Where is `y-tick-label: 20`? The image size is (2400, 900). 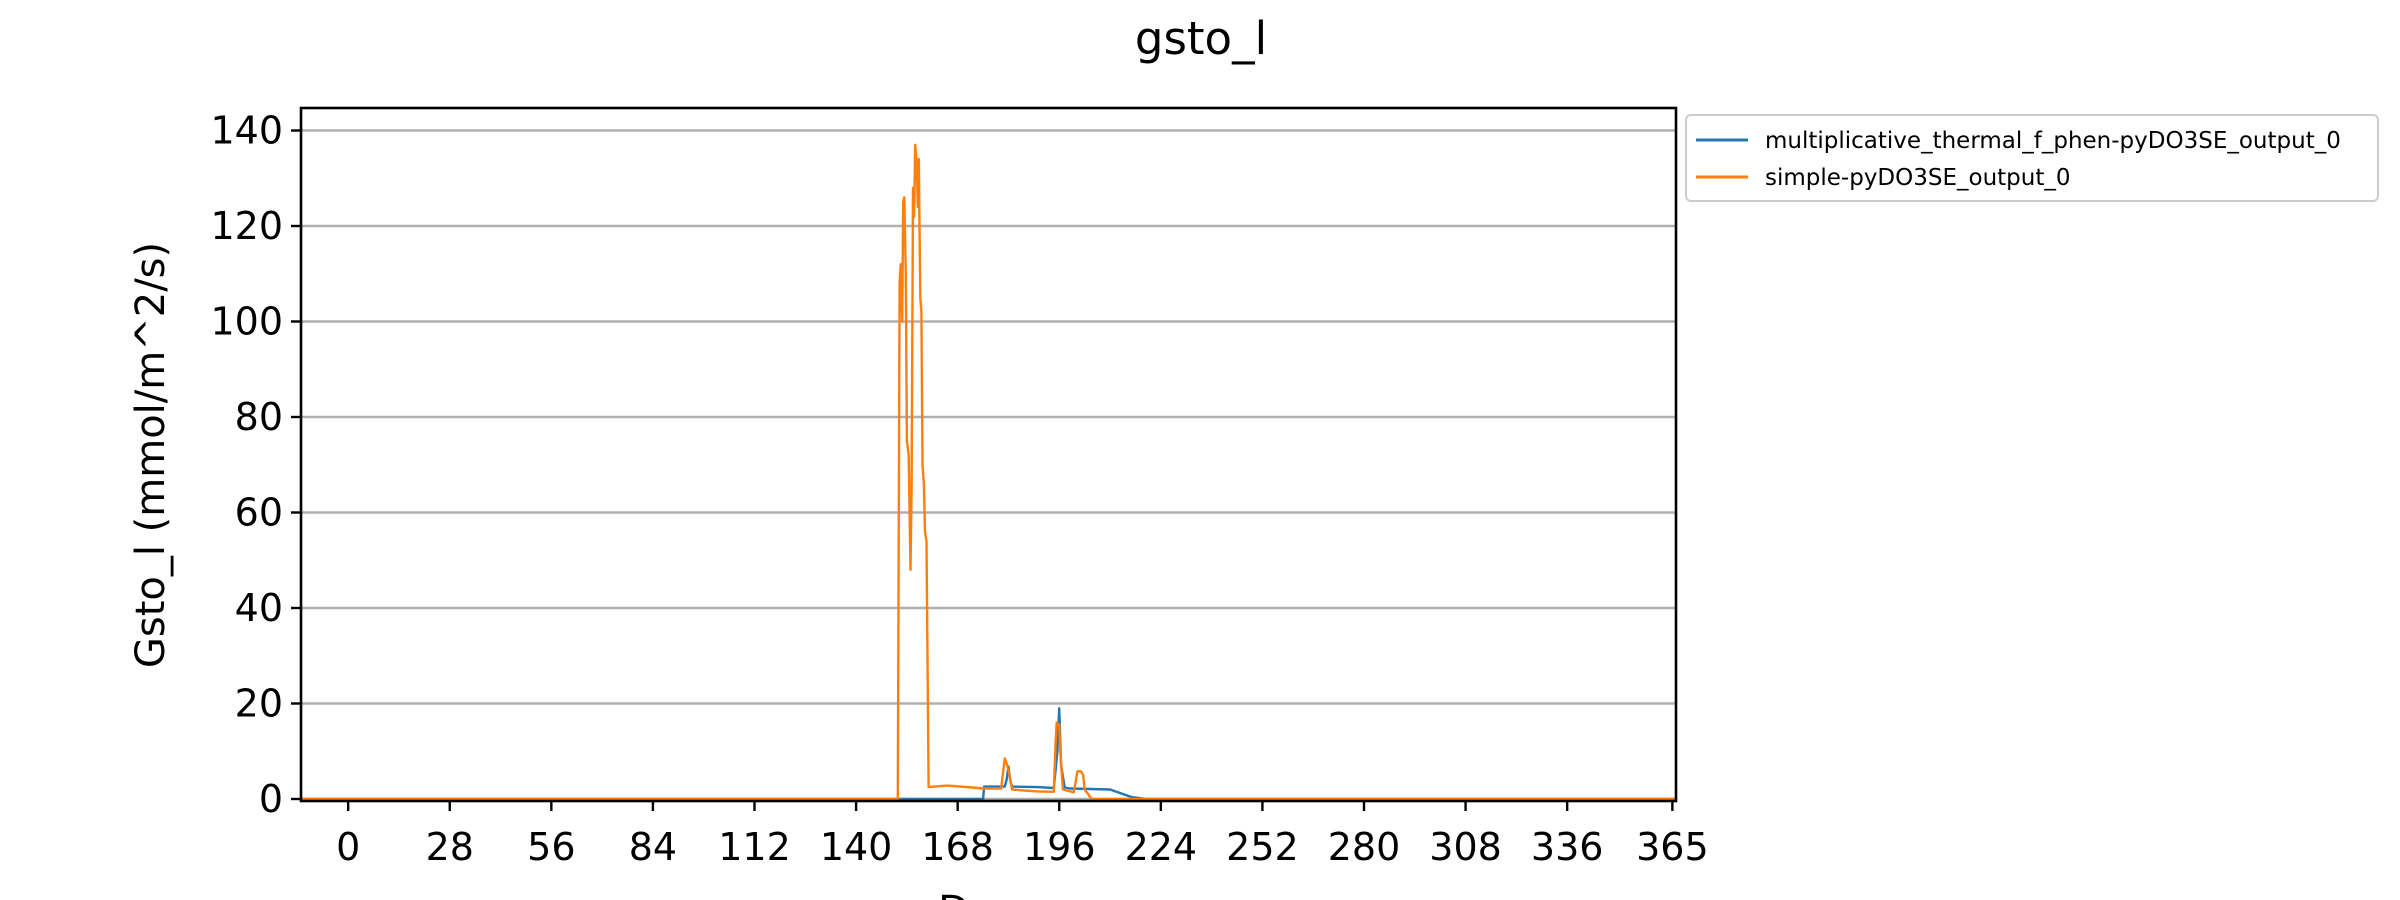 y-tick-label: 20 is located at coordinates (259, 704).